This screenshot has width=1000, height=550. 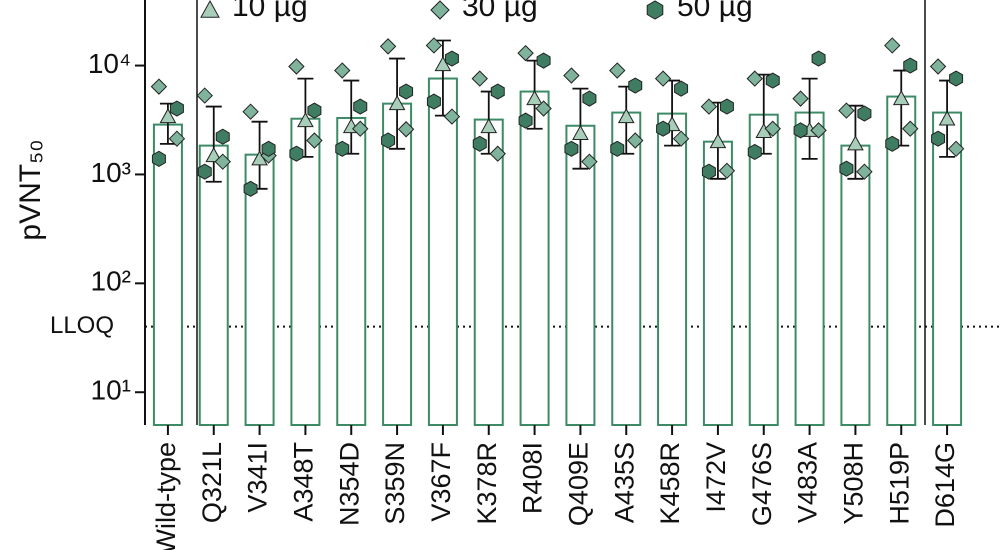 I want to click on x-tick-label: I472V, so click(x=716, y=477).